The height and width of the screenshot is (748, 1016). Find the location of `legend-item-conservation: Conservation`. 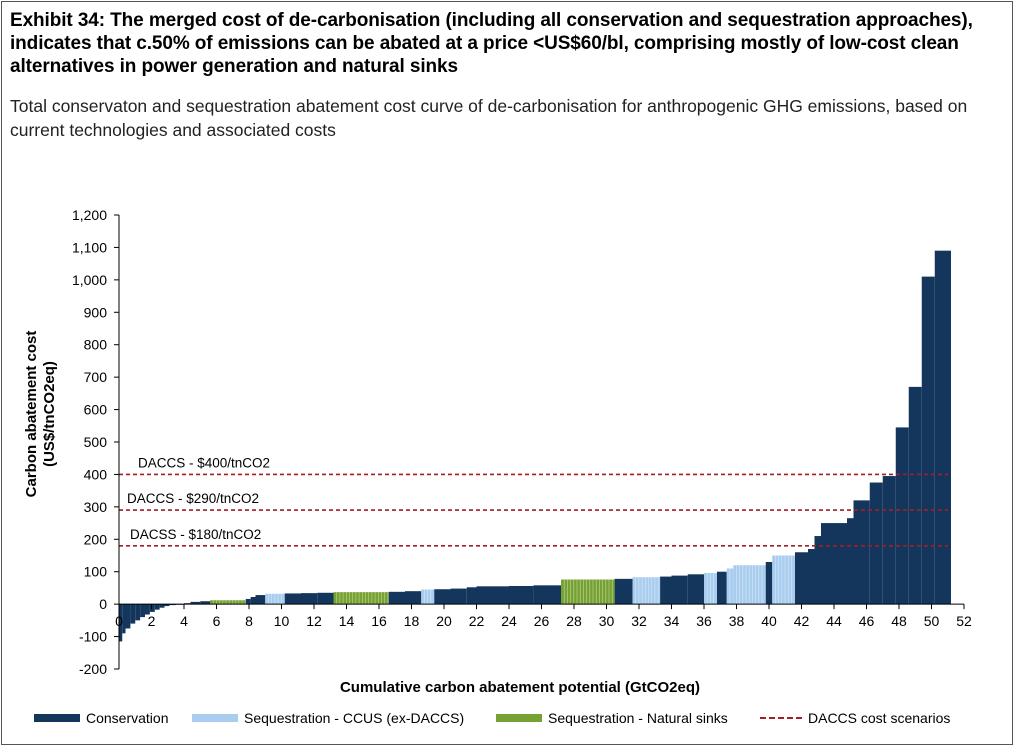

legend-item-conservation: Conservation is located at coordinates (101, 718).